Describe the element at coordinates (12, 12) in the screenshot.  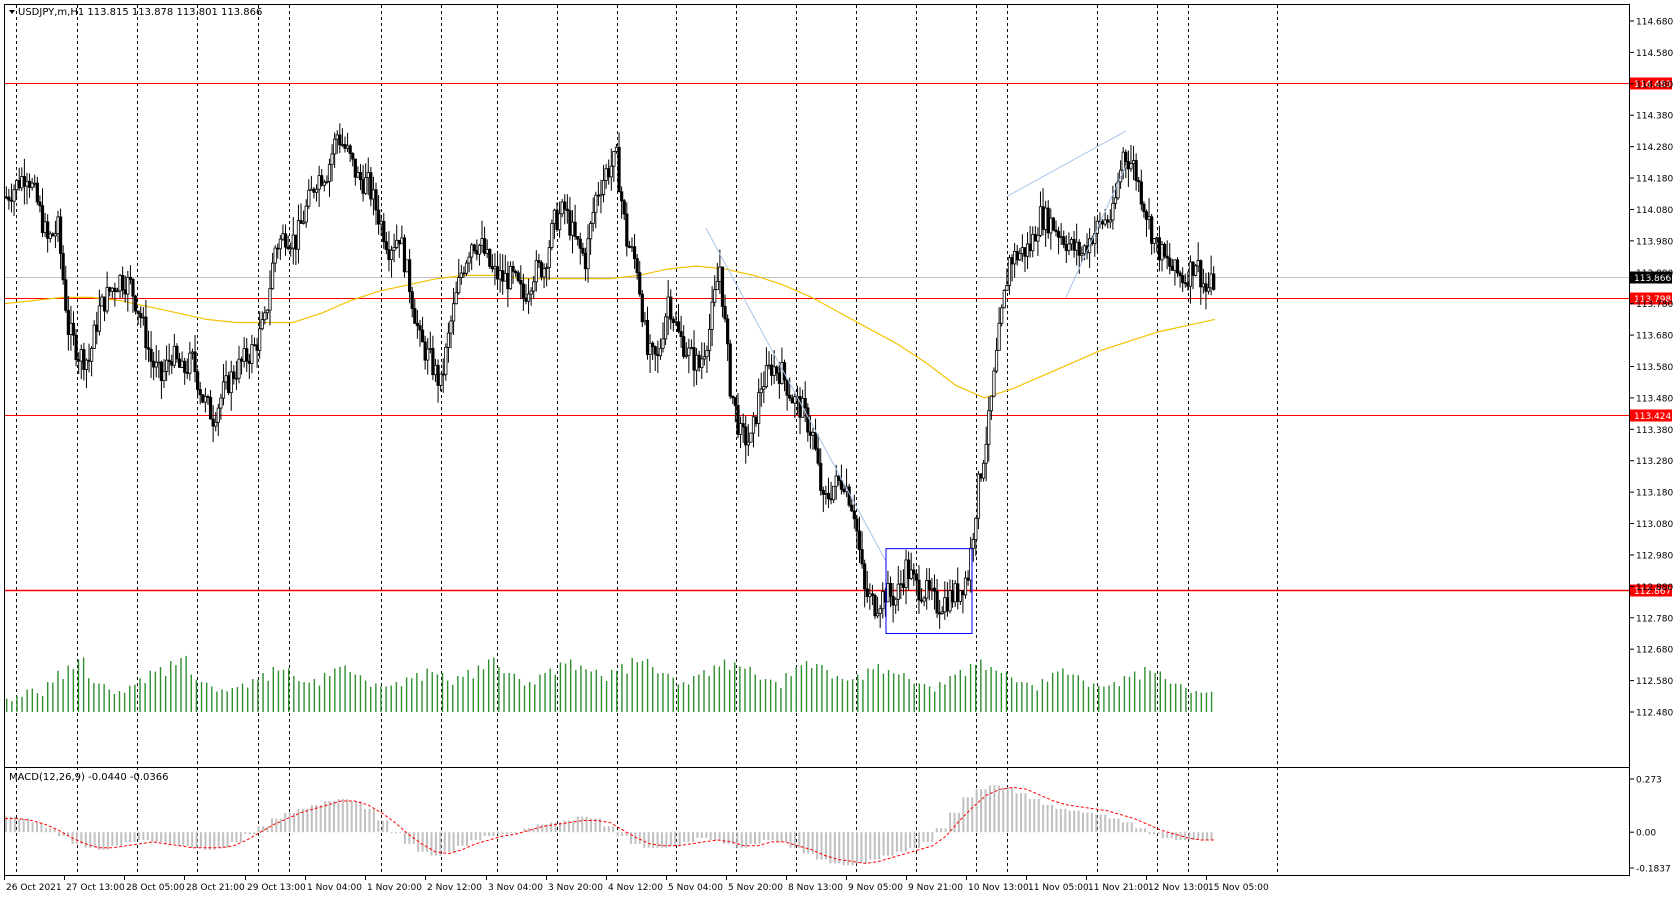
I see `triangle-down-icon` at that location.